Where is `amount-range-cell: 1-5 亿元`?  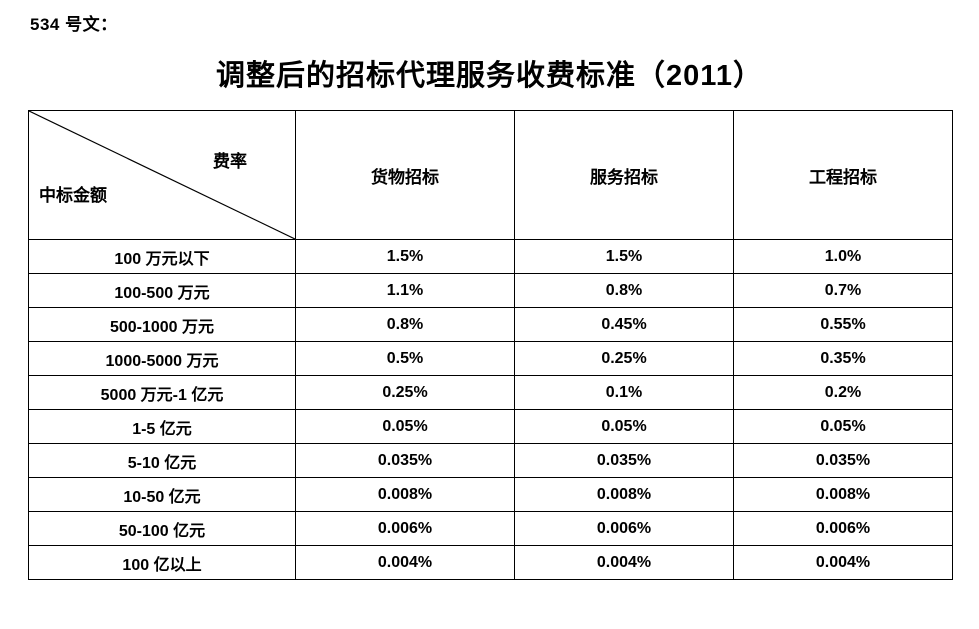
amount-range-cell: 1-5 亿元 is located at coordinates (162, 426).